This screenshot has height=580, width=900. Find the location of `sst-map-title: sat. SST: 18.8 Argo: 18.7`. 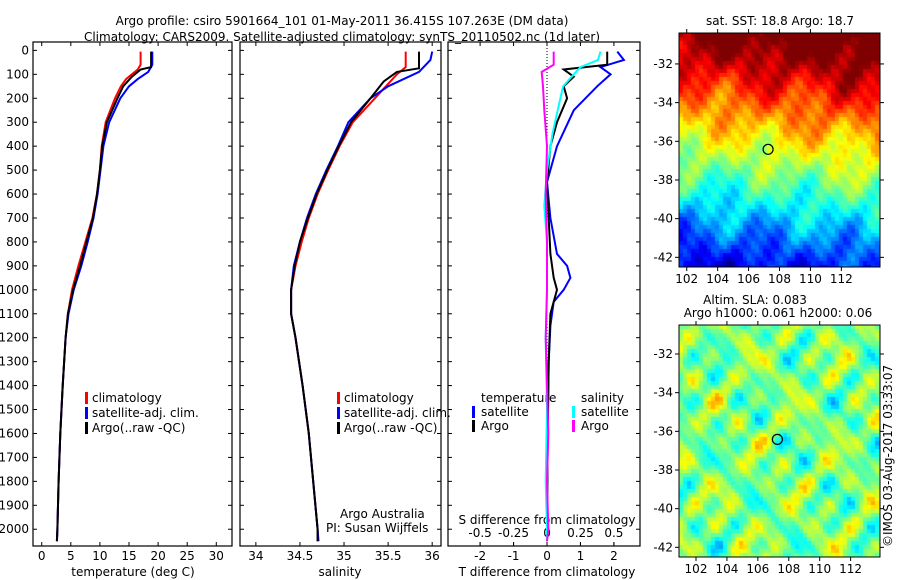

sst-map-title: sat. SST: 18.8 Argo: 18.7 is located at coordinates (780, 21).